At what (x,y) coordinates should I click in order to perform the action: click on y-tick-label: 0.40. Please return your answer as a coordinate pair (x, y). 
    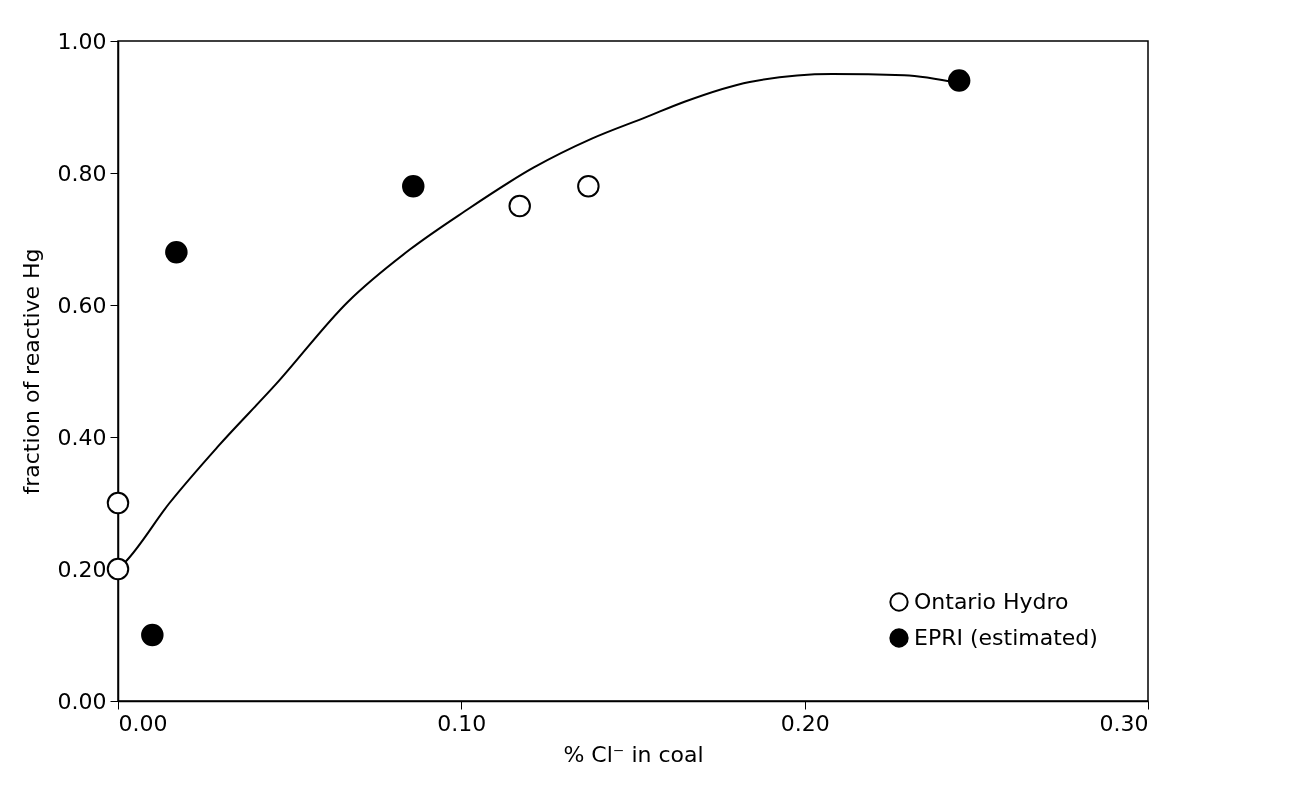
    Looking at the image, I should click on (82, 437).